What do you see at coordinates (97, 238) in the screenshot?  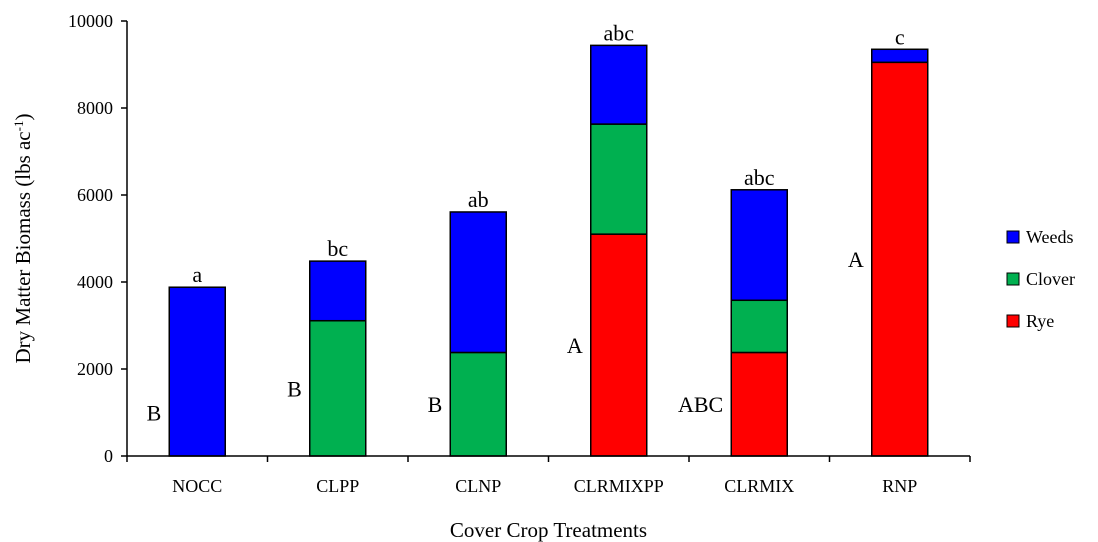 I see `y-ticks: 0 2000 4000 6000 8000 10000` at bounding box center [97, 238].